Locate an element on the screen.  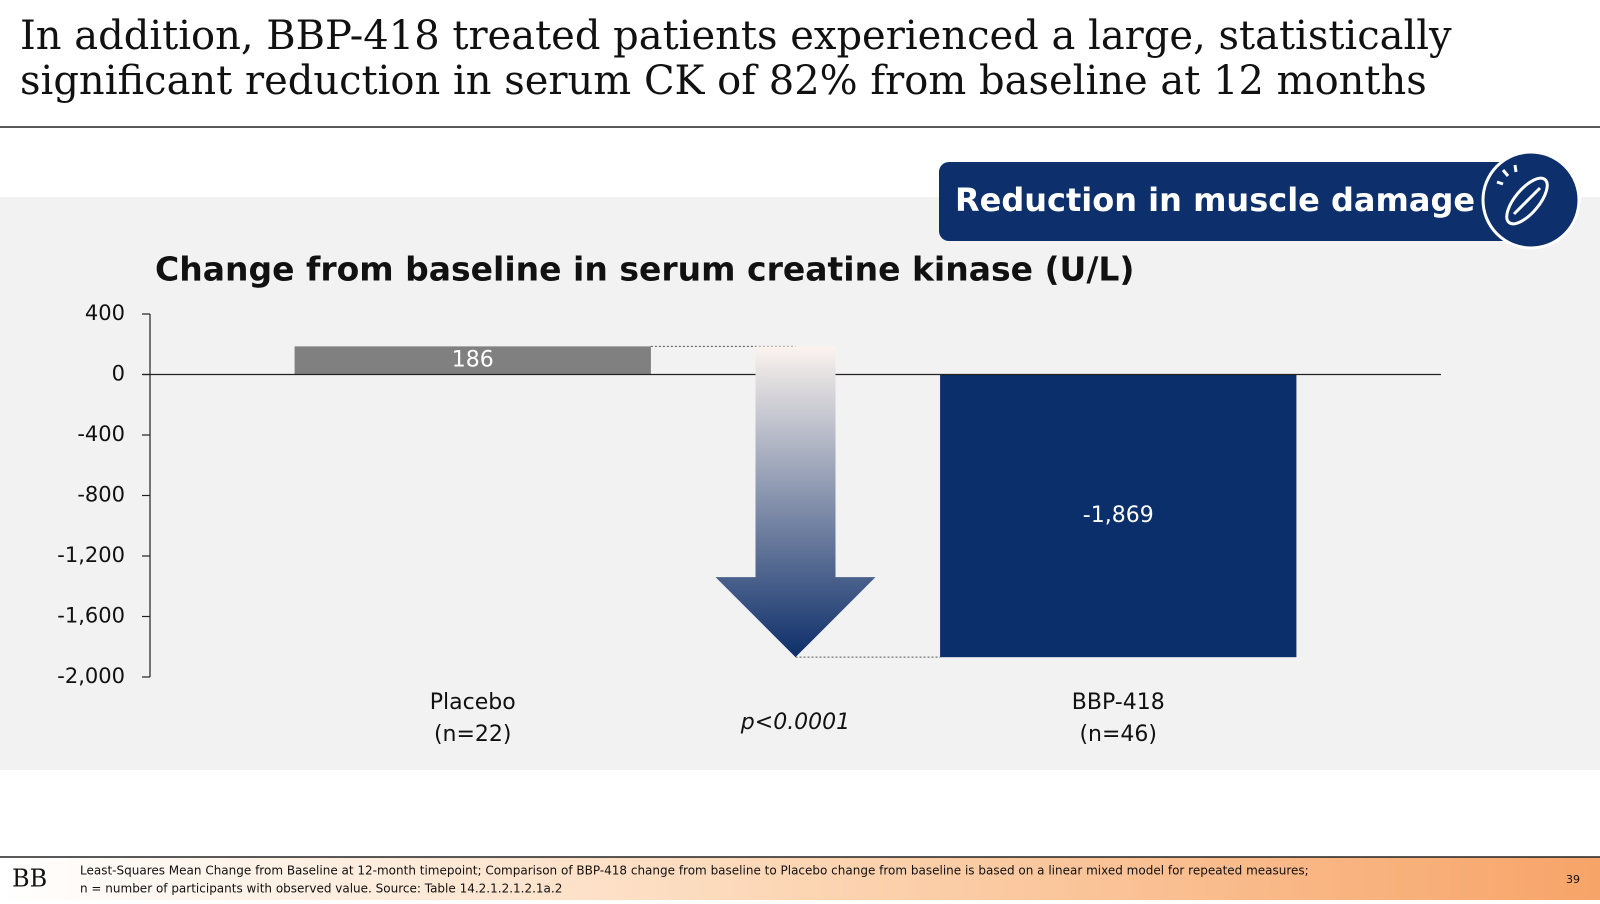
page-number: 39 is located at coordinates (1573, 879).